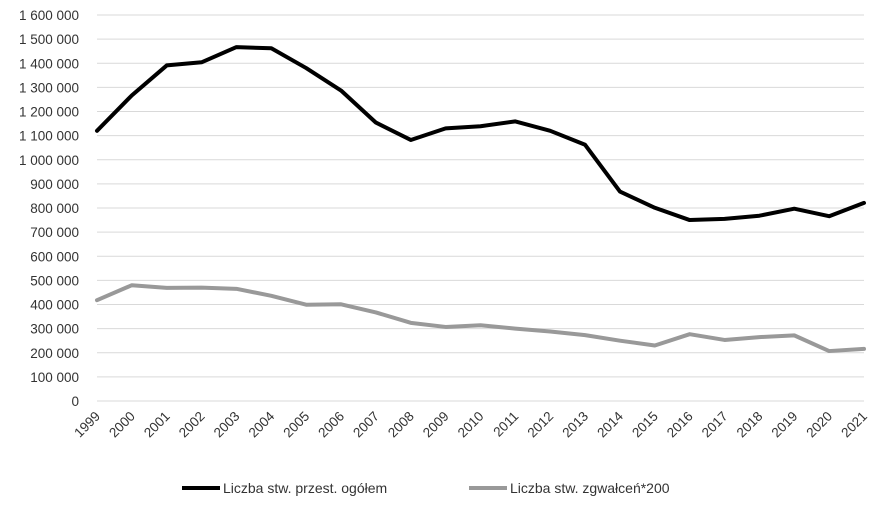  What do you see at coordinates (49, 136) in the screenshot?
I see `y-tick-label: 1 100 000` at bounding box center [49, 136].